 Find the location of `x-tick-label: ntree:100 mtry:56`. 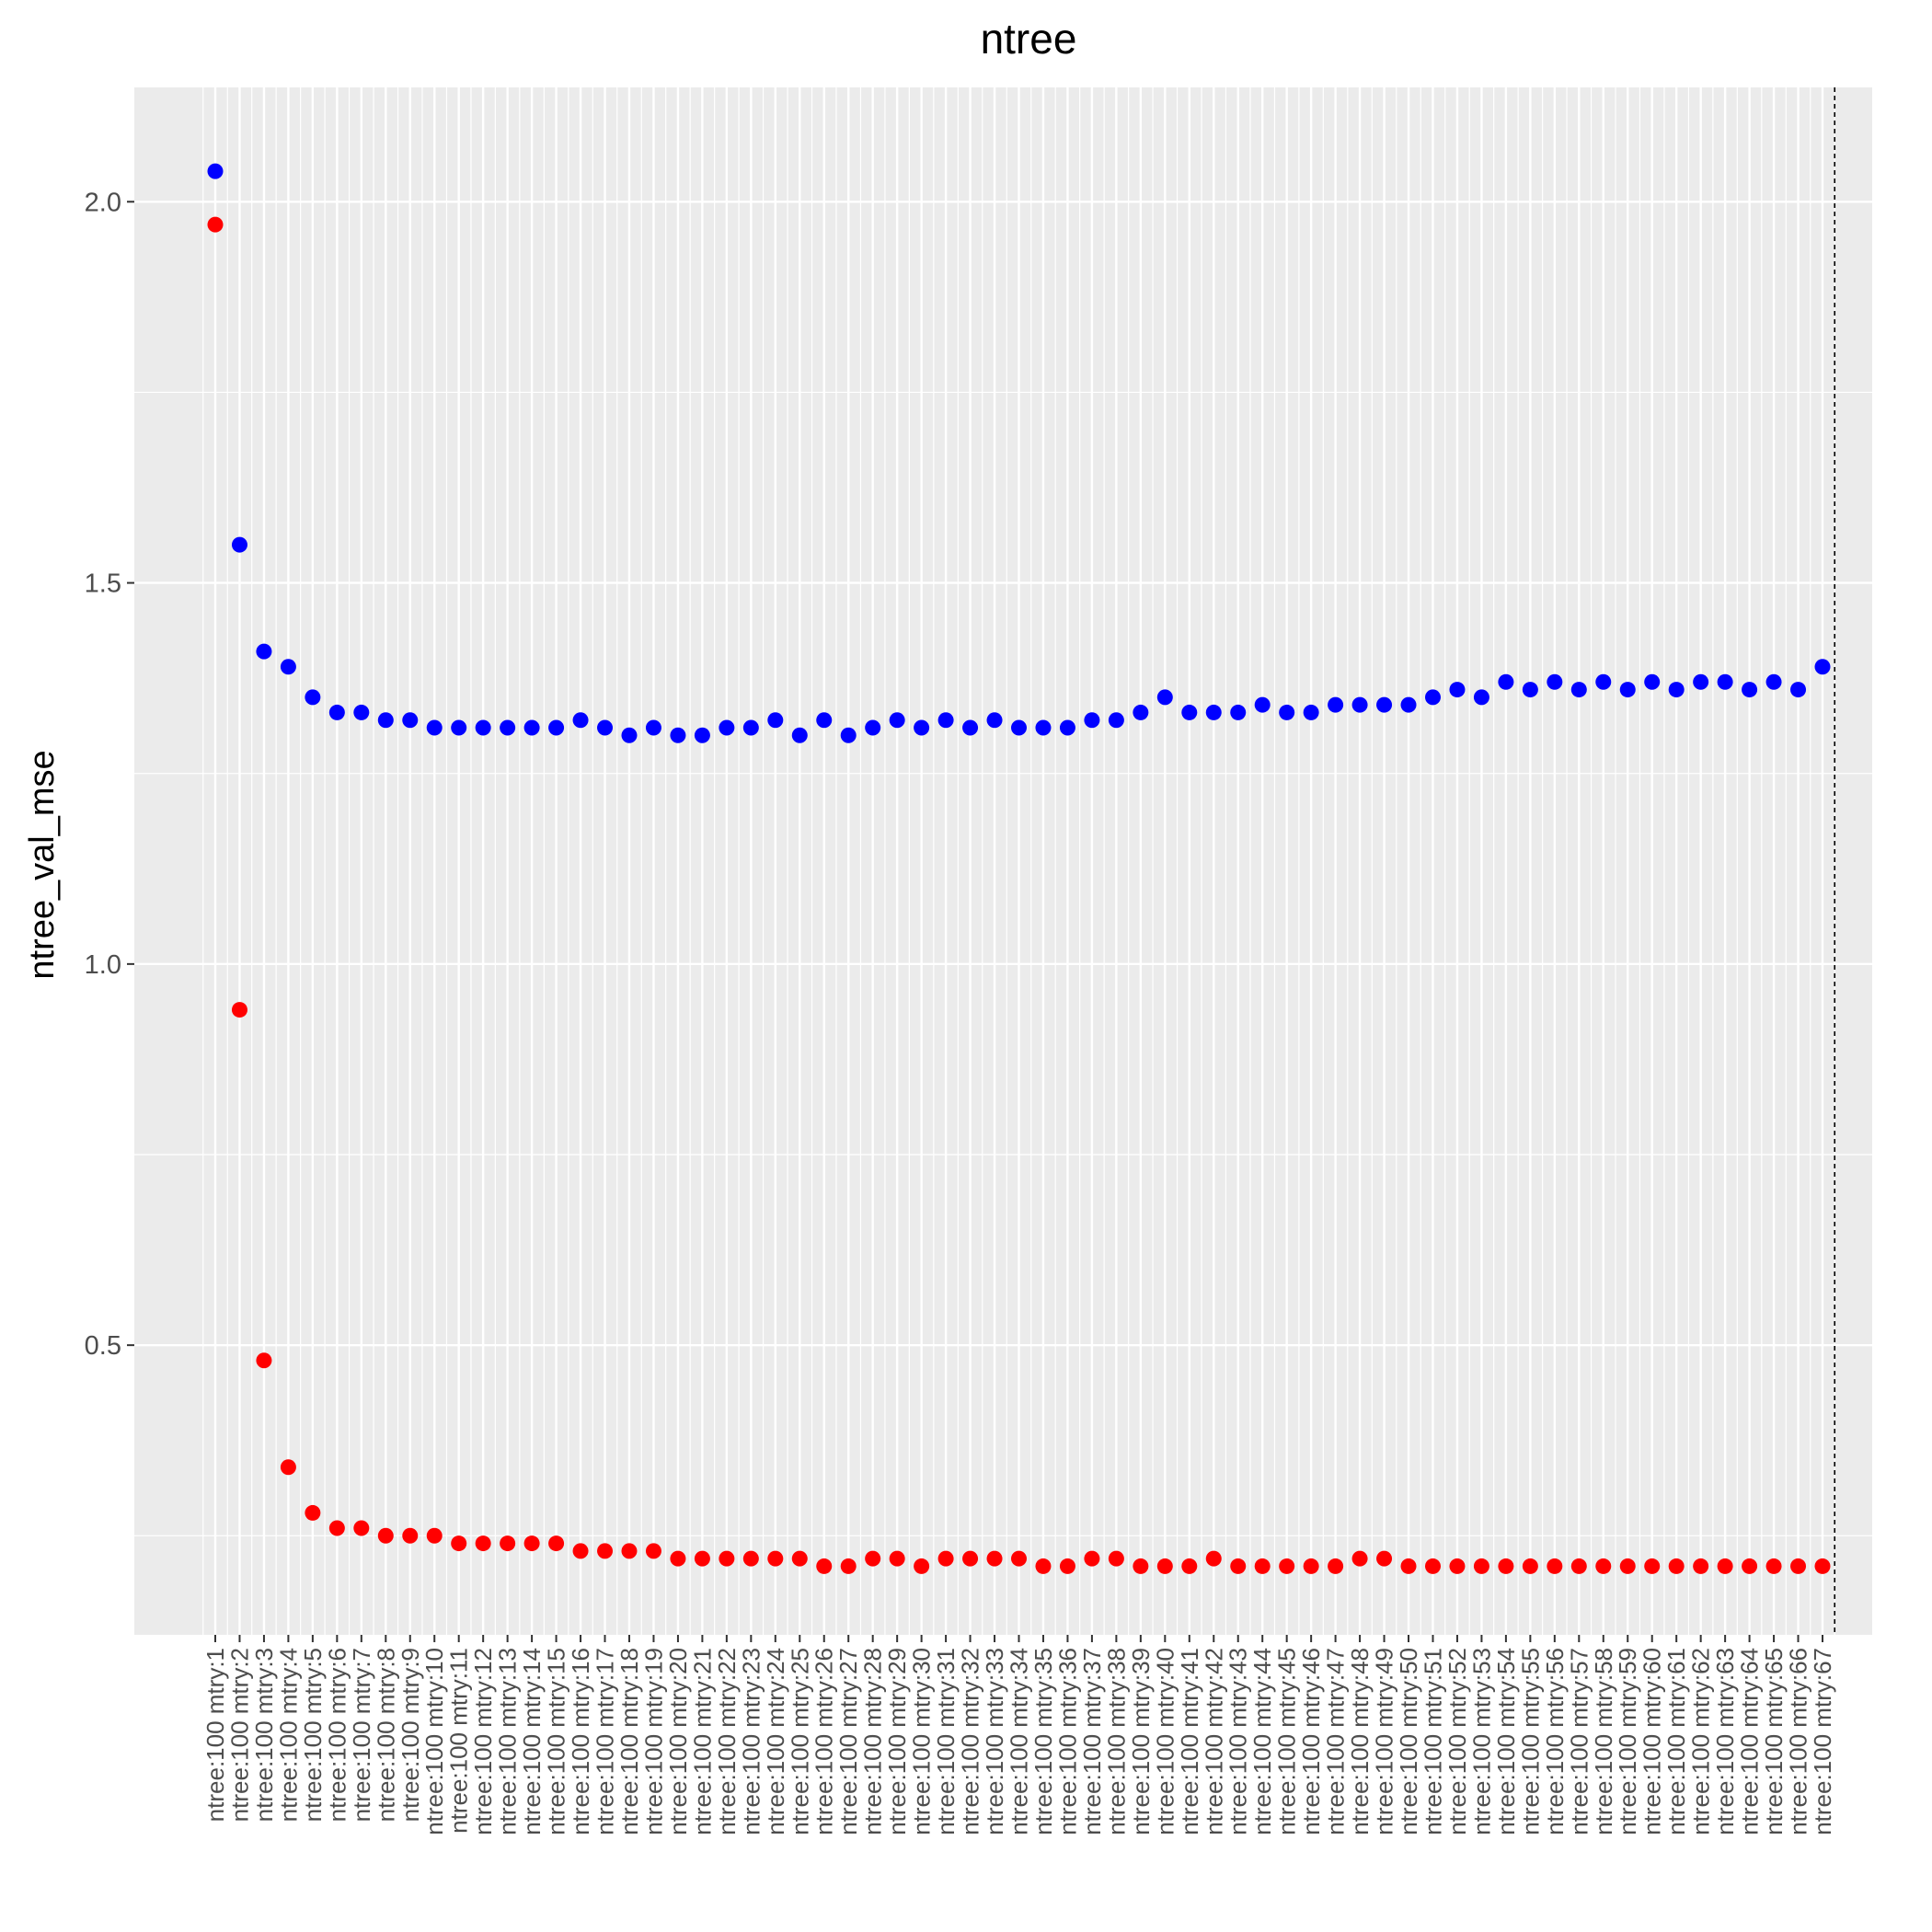

x-tick-label: ntree:100 mtry:56 is located at coordinates (1555, 1741).